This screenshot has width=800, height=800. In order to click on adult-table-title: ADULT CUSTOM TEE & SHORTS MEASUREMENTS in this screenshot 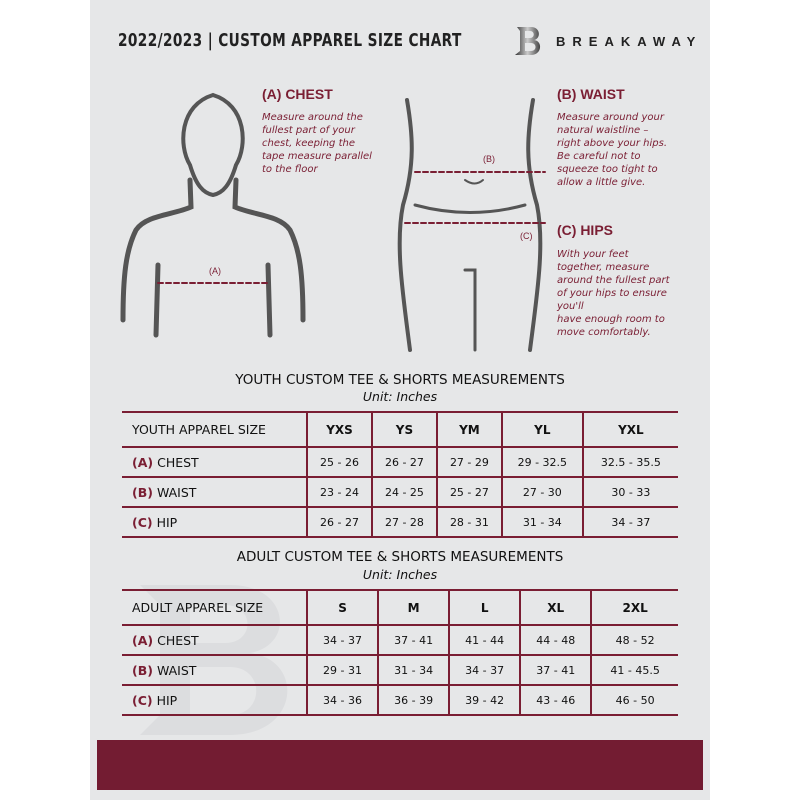, I will do `click(400, 557)`.